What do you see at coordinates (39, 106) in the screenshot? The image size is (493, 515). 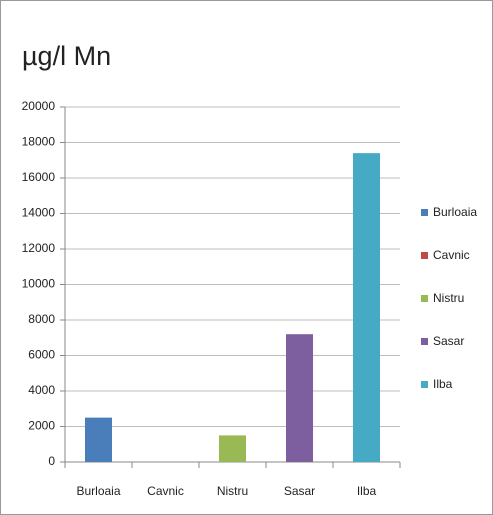 I see `y-tick-label: 20000` at bounding box center [39, 106].